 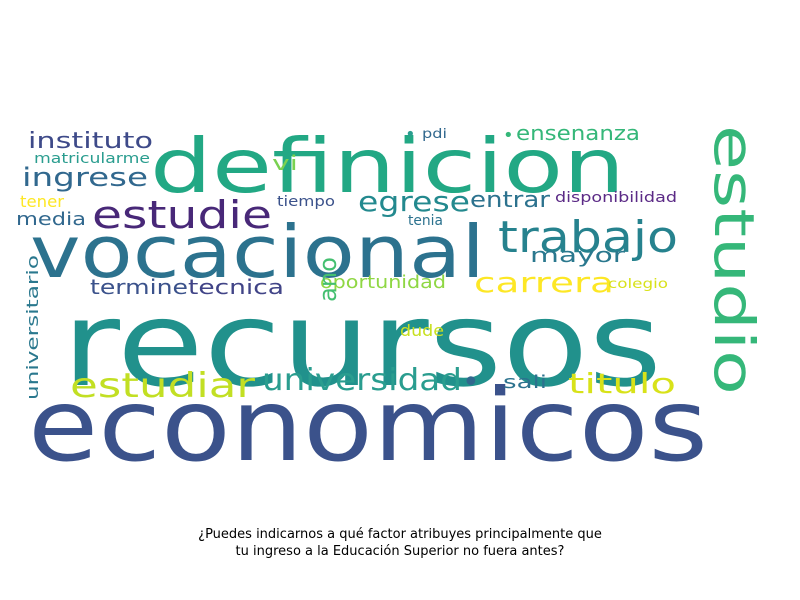 What do you see at coordinates (236, 287) in the screenshot?
I see `word-tecnica: tecnica` at bounding box center [236, 287].